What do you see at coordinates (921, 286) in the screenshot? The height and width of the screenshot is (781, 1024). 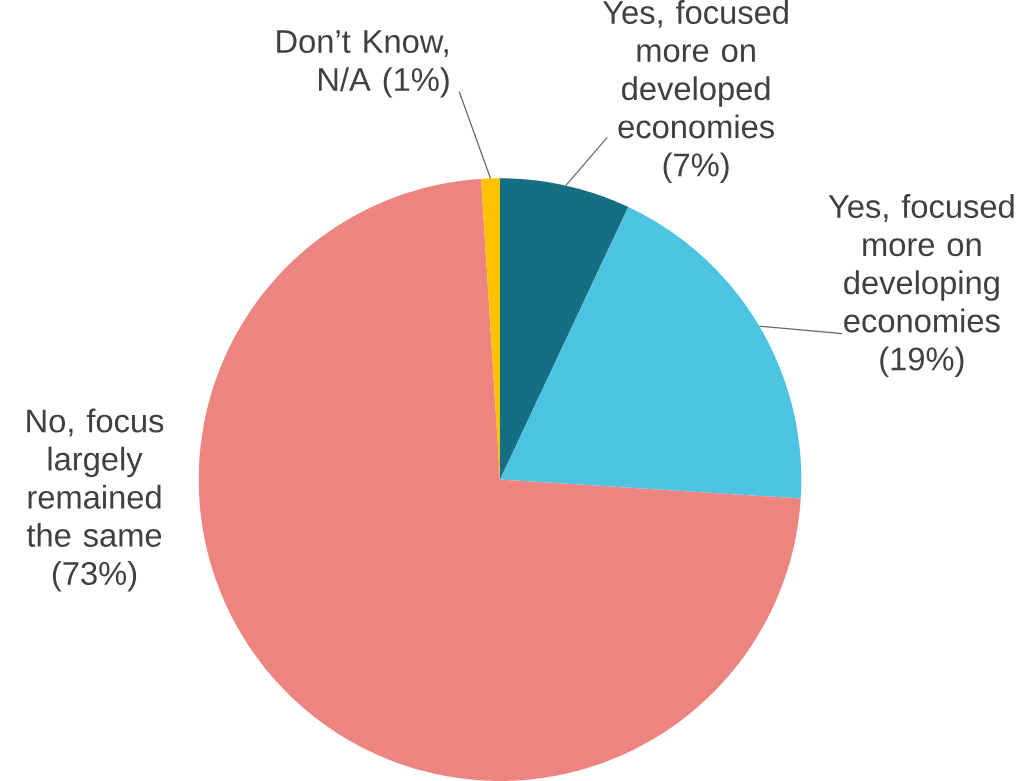 I see `slice-label: Yes, focused more on developing economies (19%)` at bounding box center [921, 286].